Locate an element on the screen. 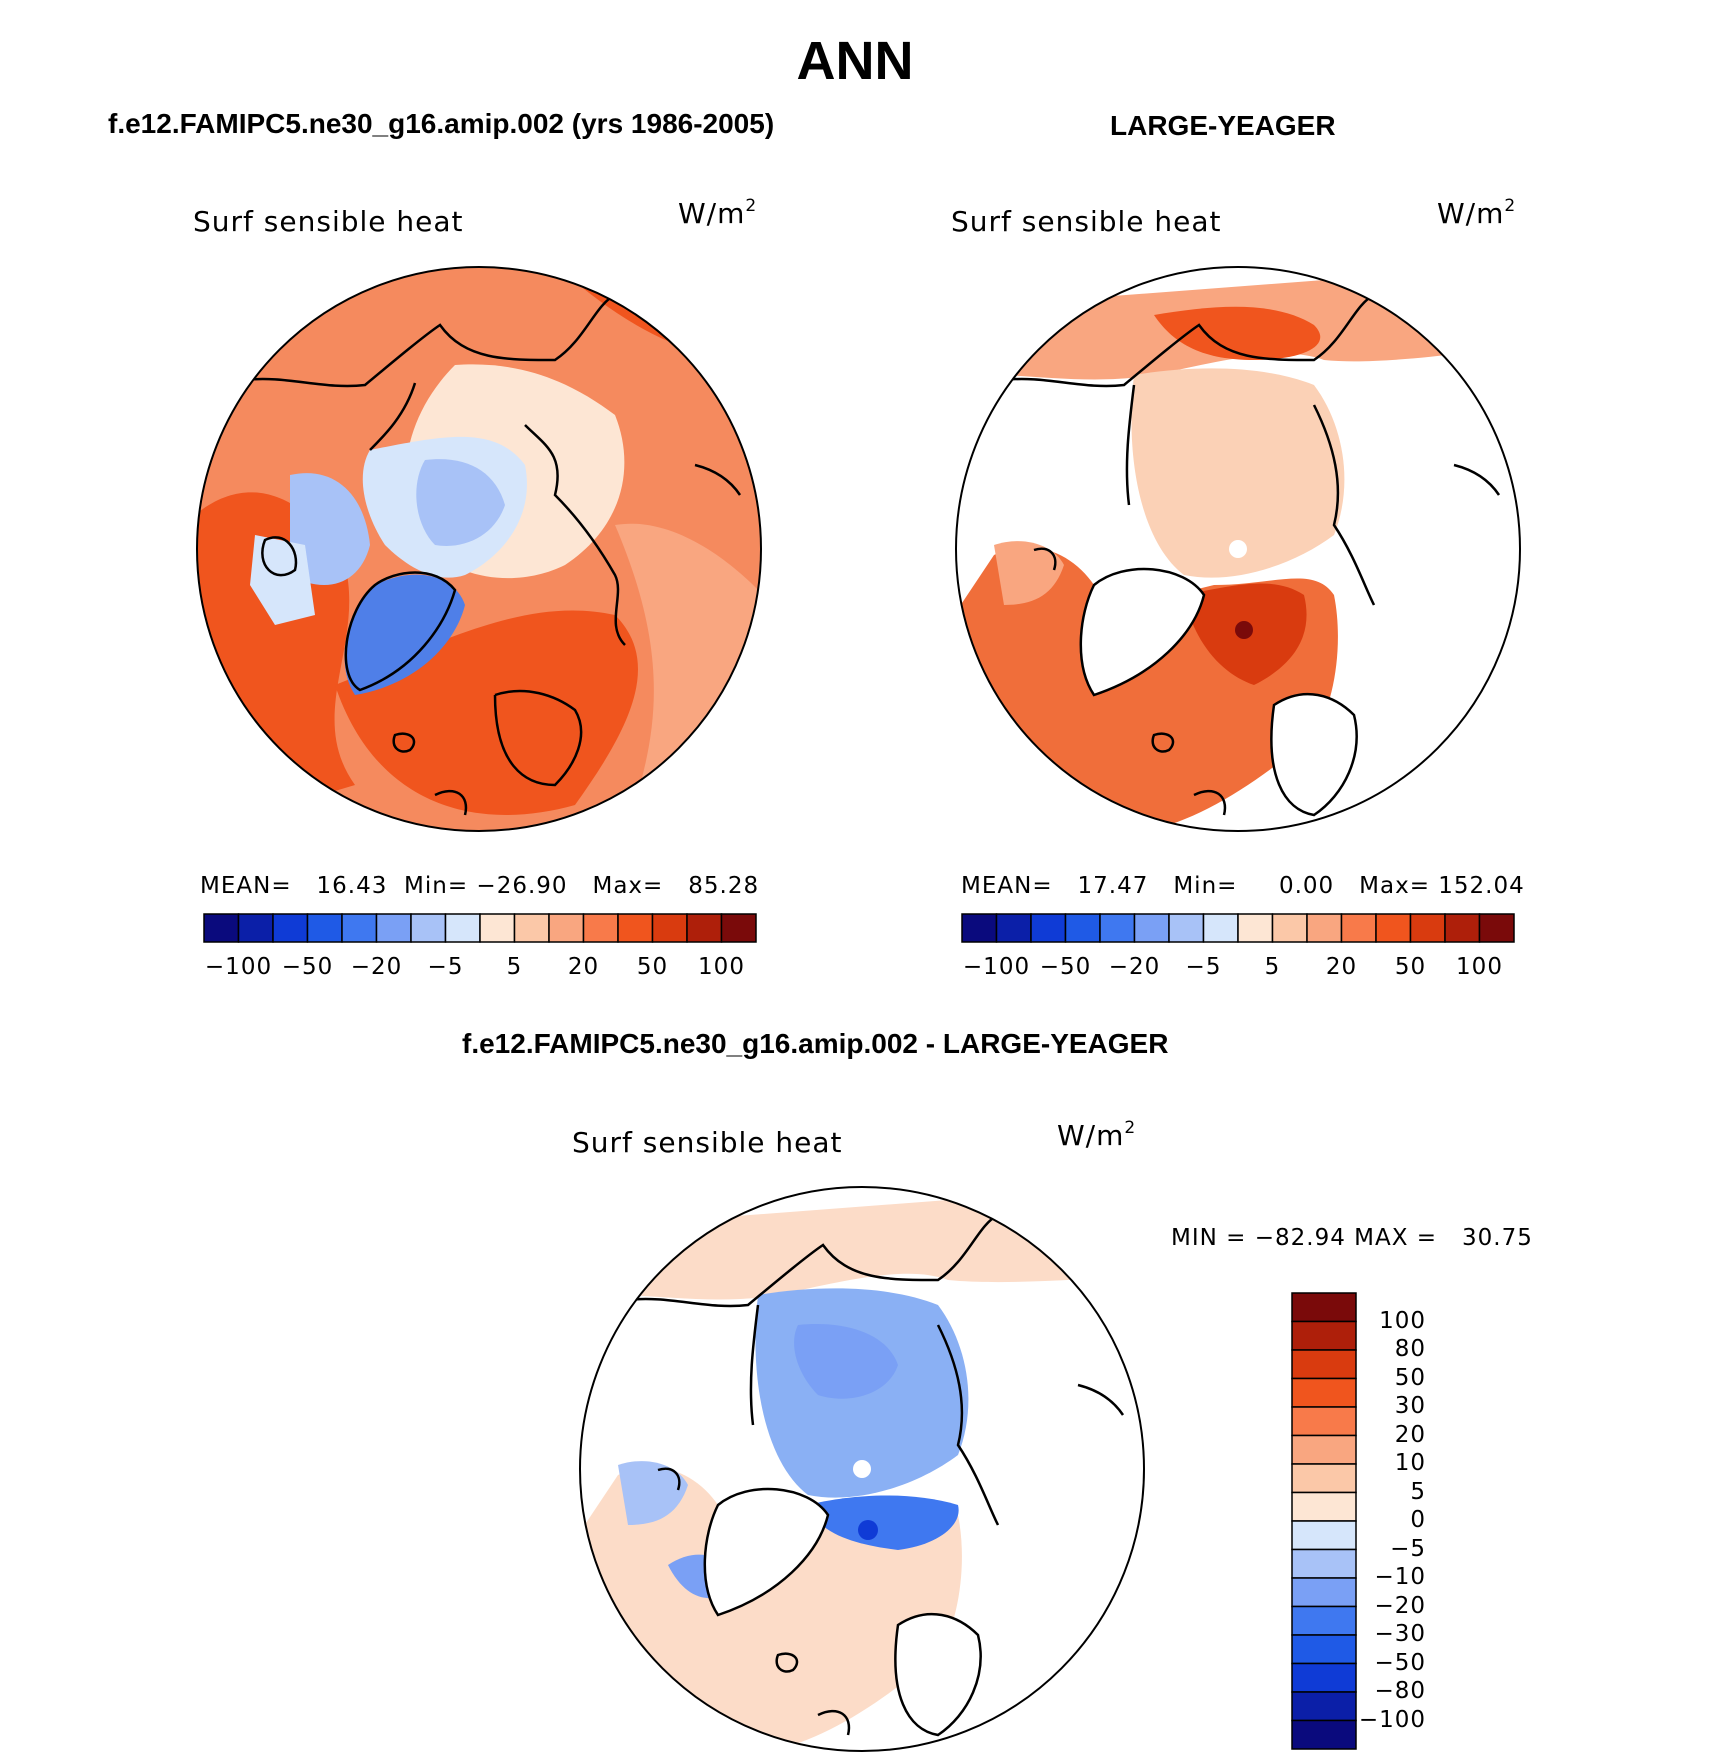 The image size is (1710, 1757). panel1-min-value: −26.90 is located at coordinates (522, 886).